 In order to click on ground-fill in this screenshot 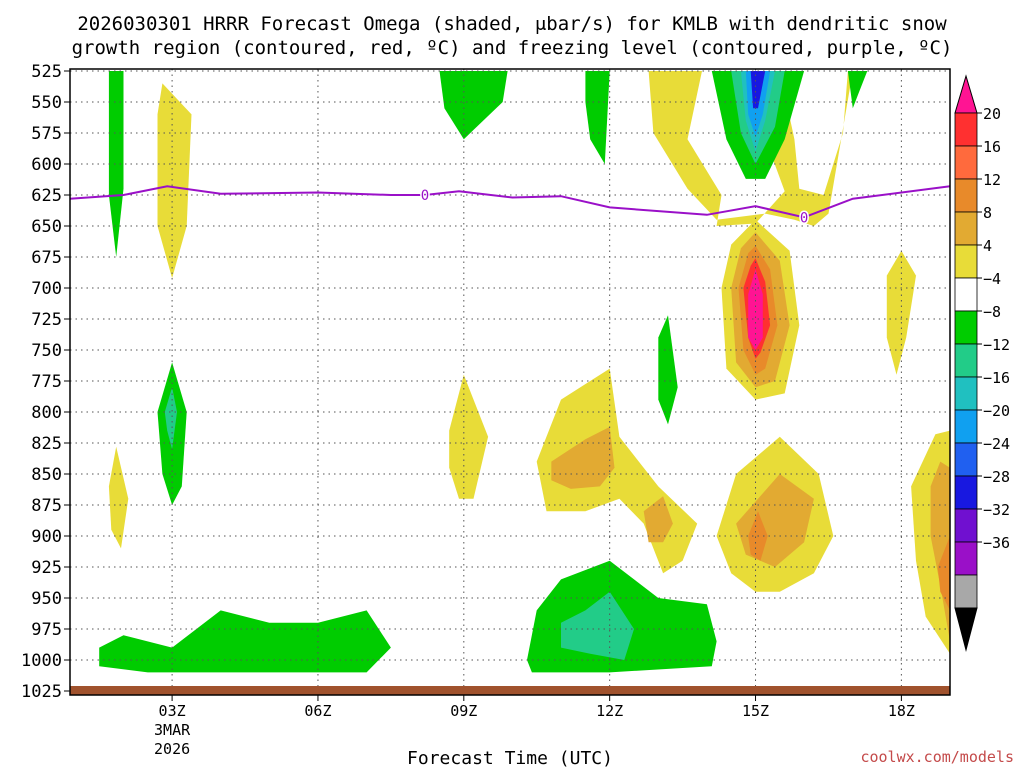, I will do `click(510, 690)`.